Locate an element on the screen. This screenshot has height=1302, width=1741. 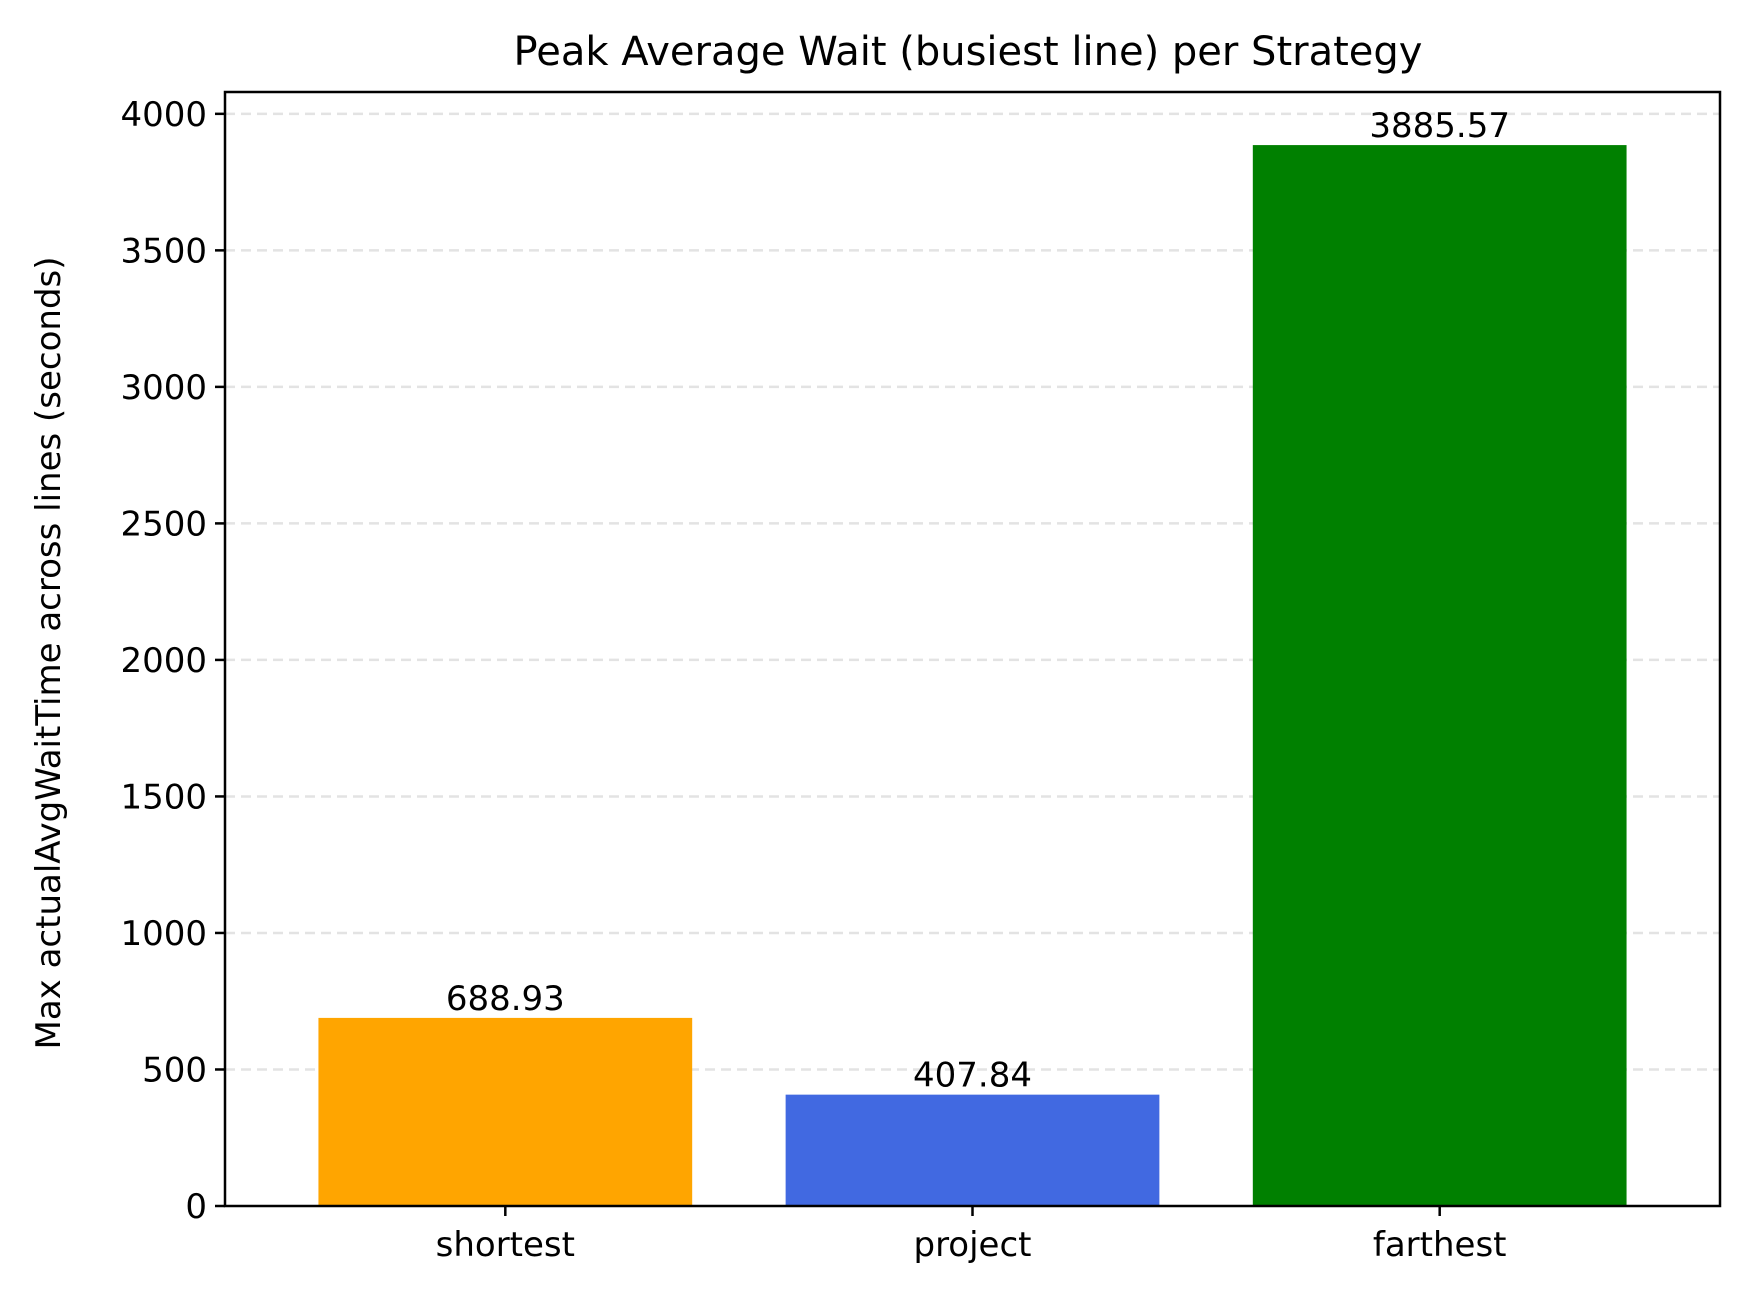
y-tick-label: 1000 is located at coordinates (163, 934).